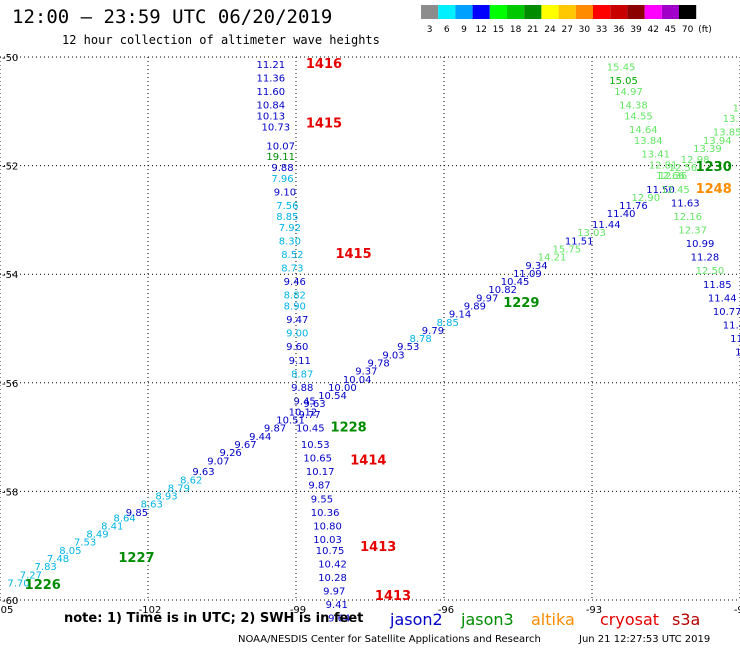 The width and height of the screenshot is (740, 650). I want to click on pass-label: 1414, so click(368, 460).